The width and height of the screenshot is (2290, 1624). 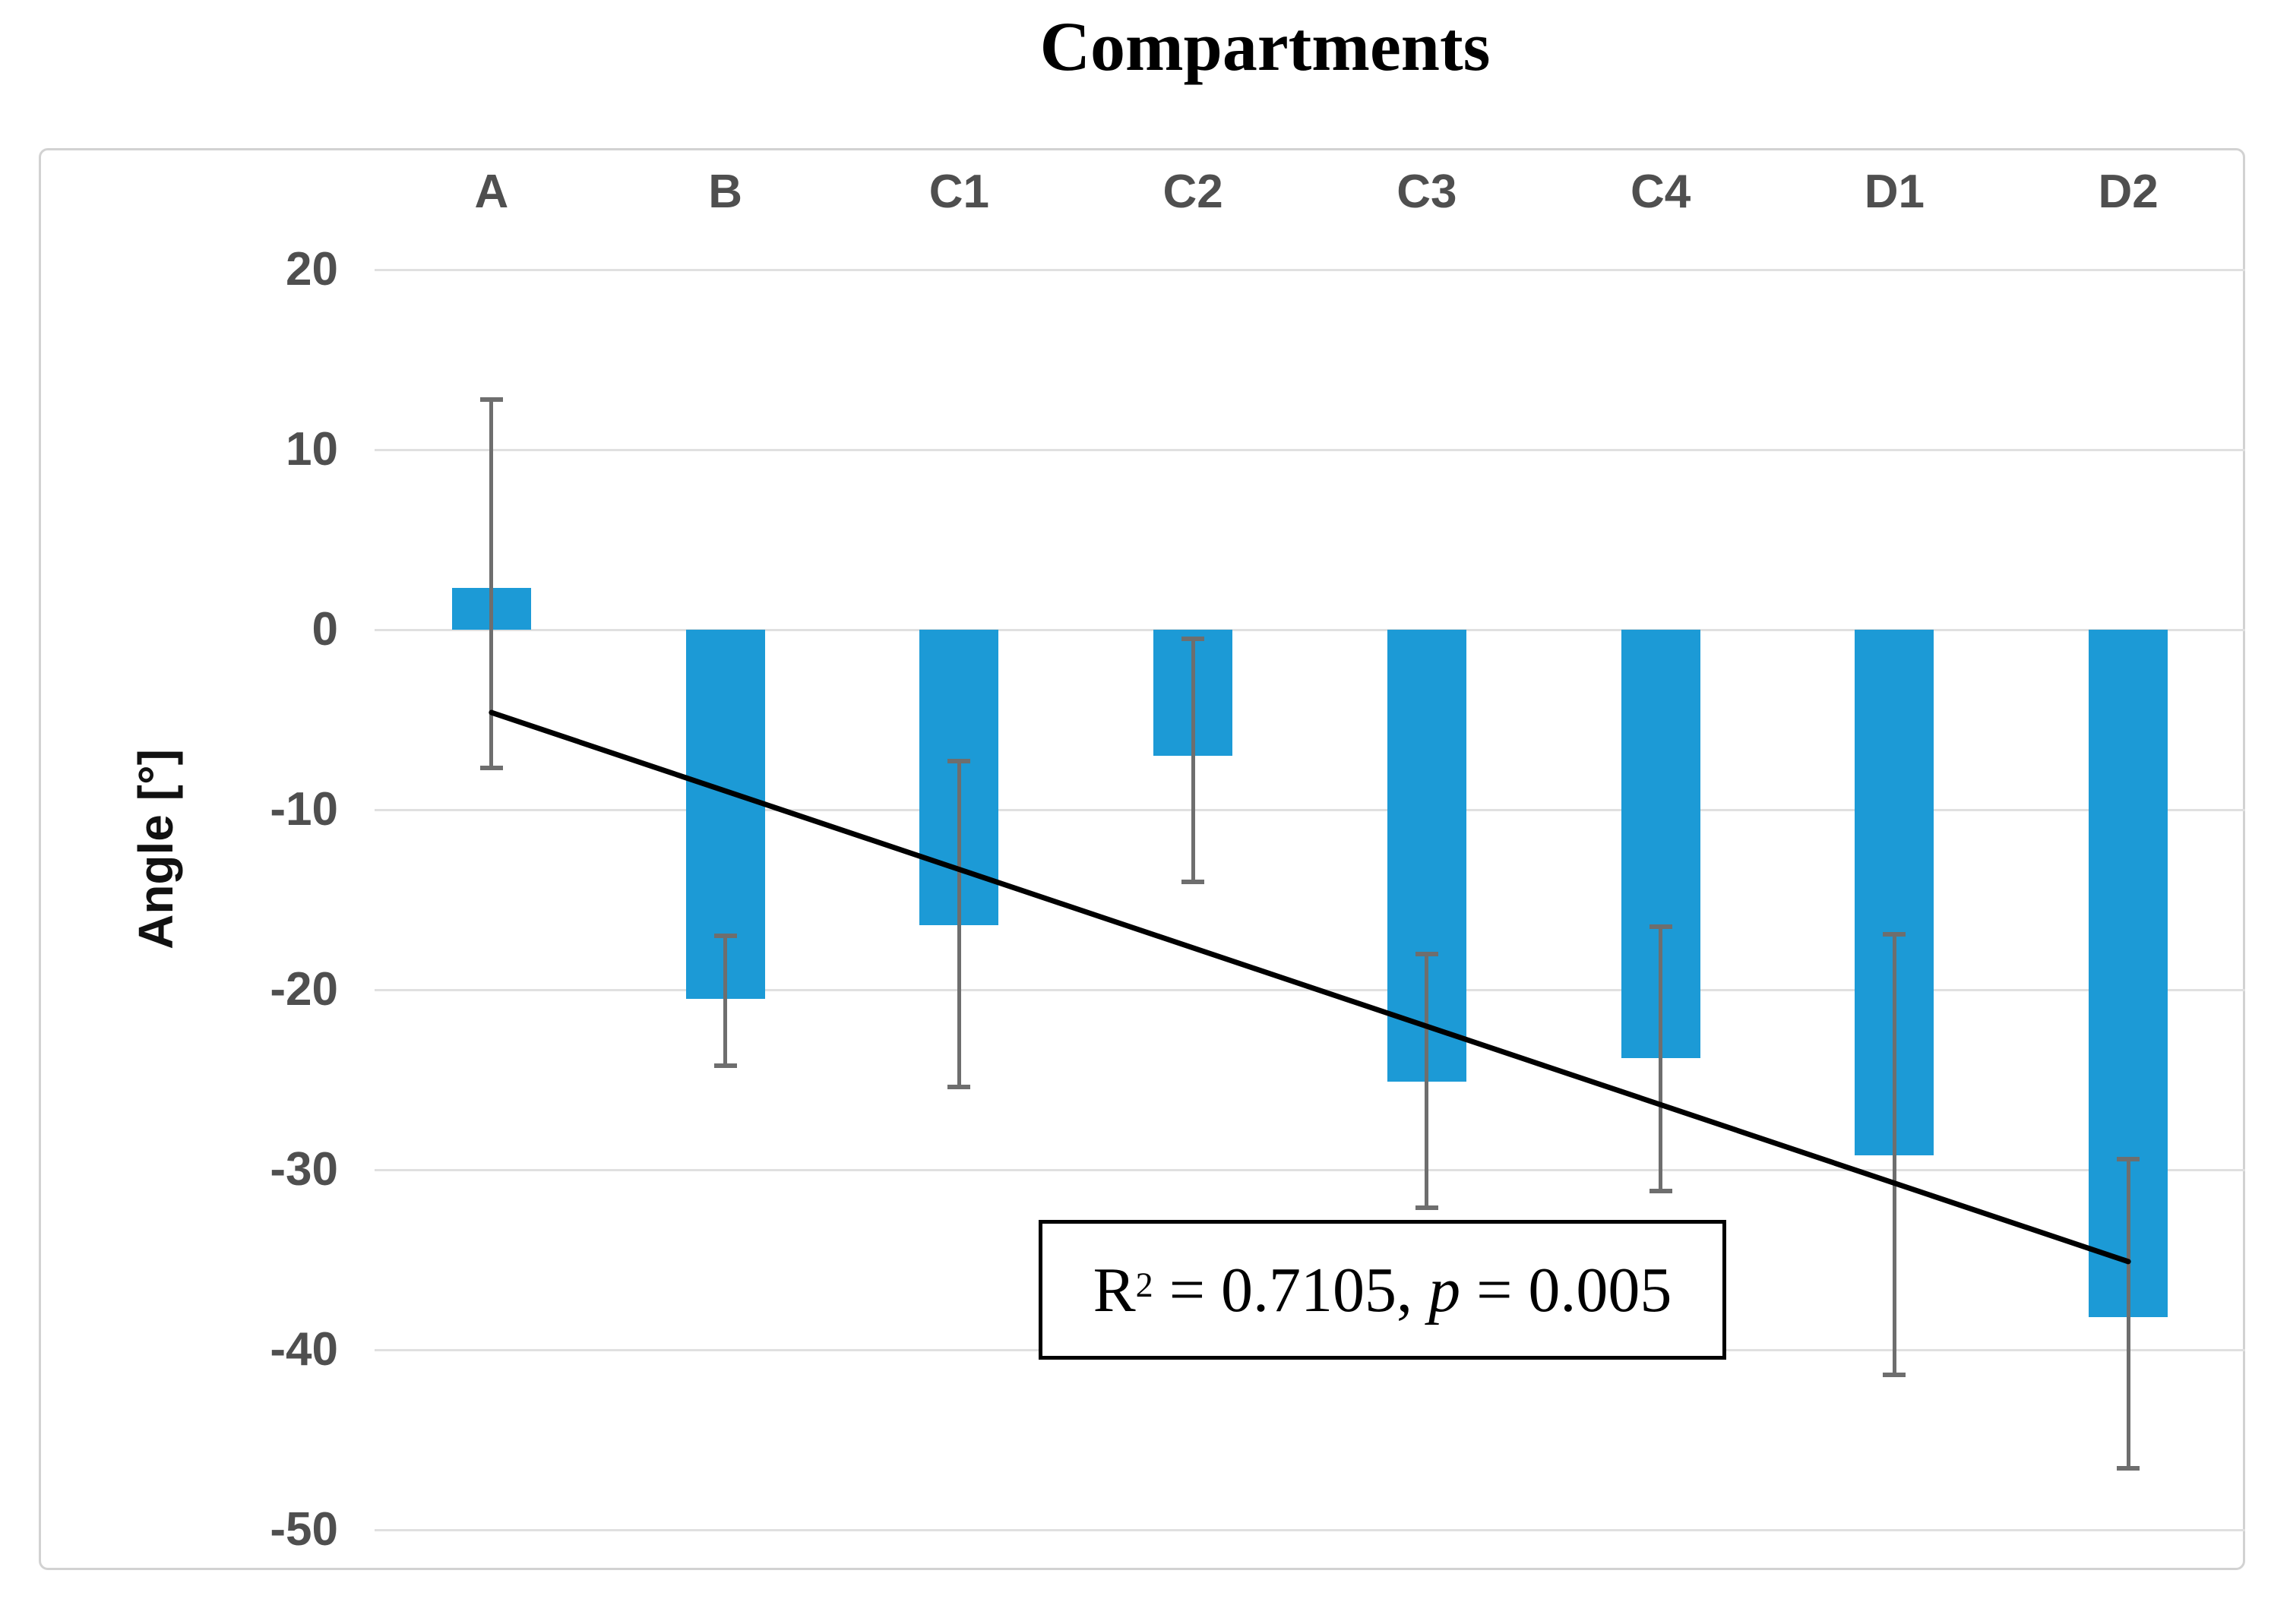 What do you see at coordinates (1566, 1290) in the screenshot?
I see `annotation-end-text: = 0.005` at bounding box center [1566, 1290].